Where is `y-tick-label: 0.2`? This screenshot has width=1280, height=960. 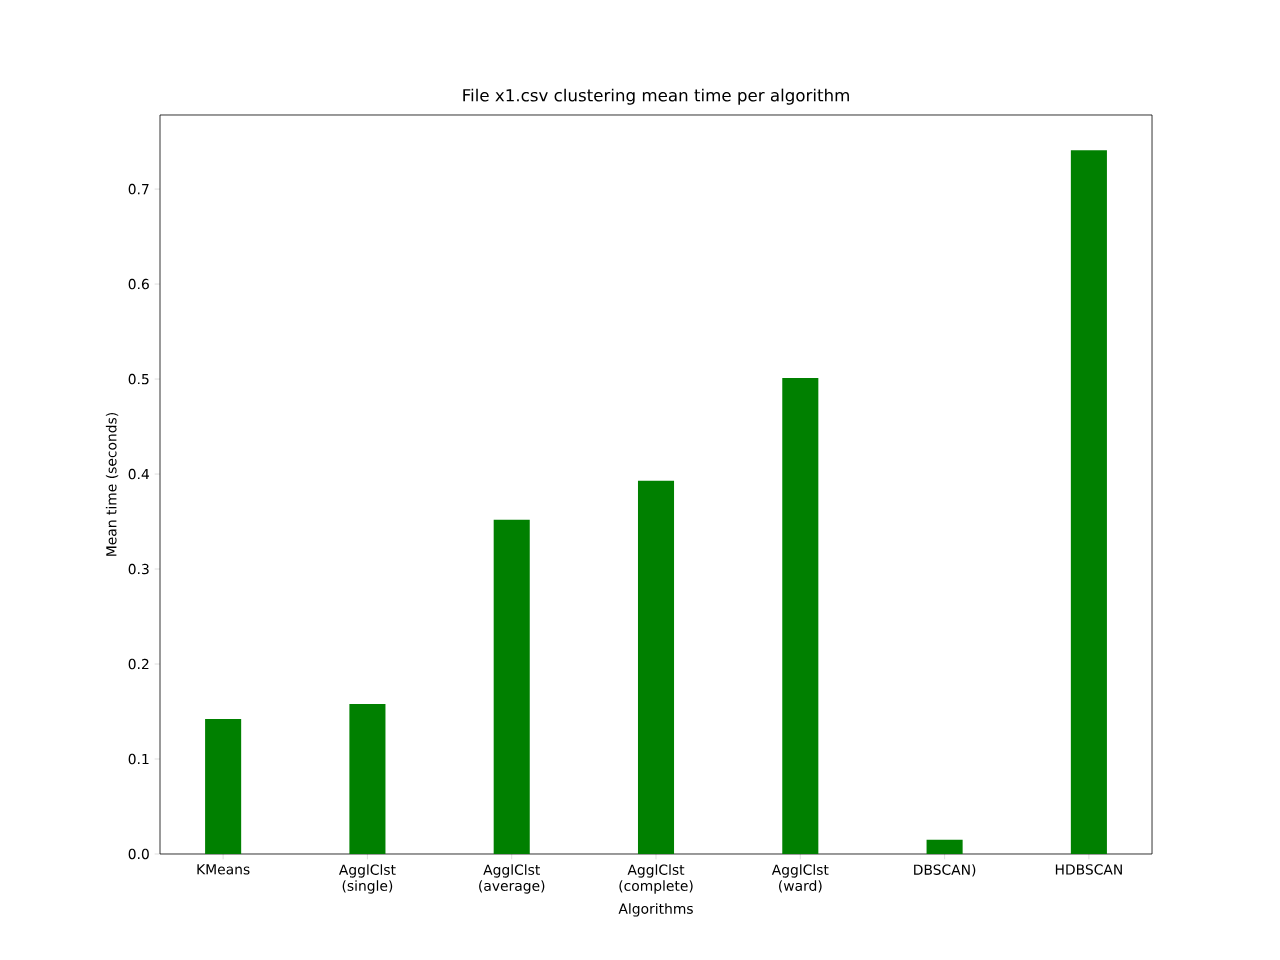 y-tick-label: 0.2 is located at coordinates (138, 664).